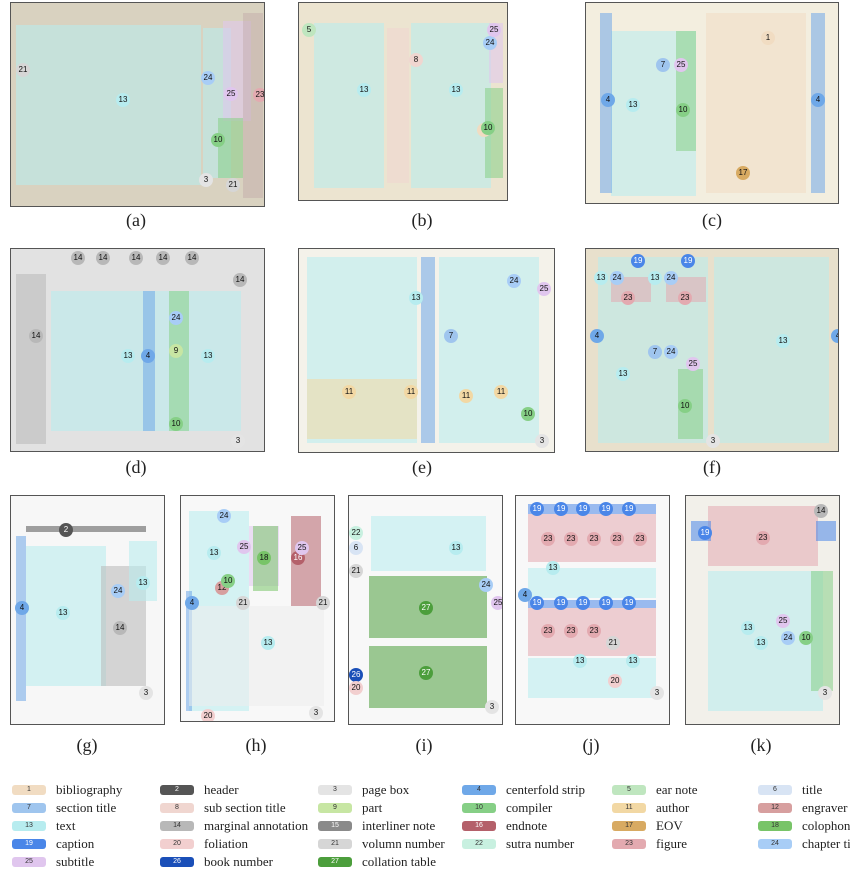  I want to click on legend-item: 5 ear note, so click(655, 790).